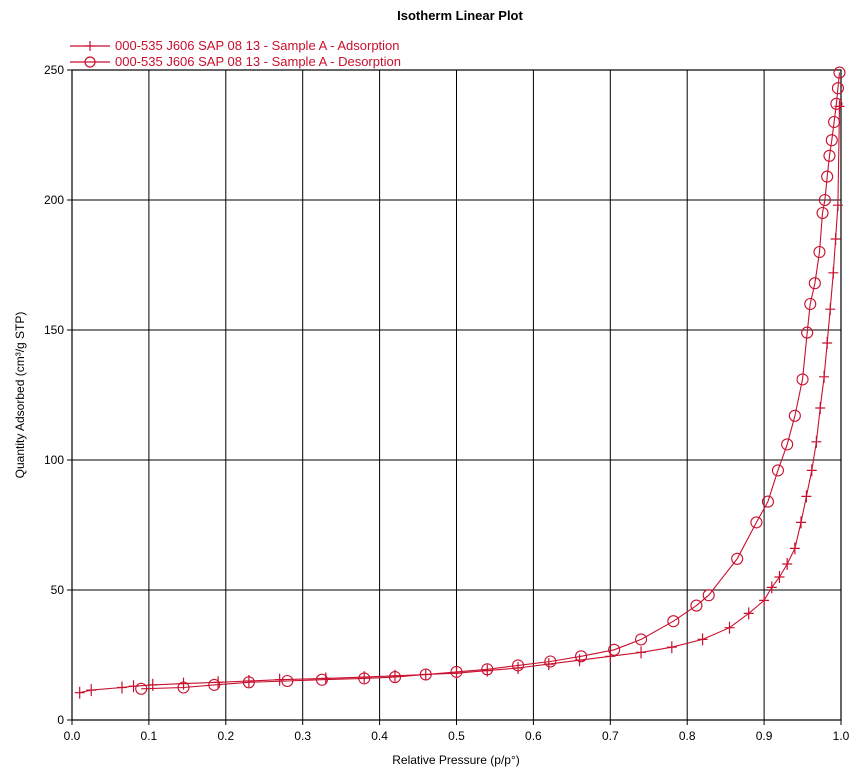 This screenshot has width=851, height=771. What do you see at coordinates (72, 736) in the screenshot?
I see `x-tick-label-0: 0.0` at bounding box center [72, 736].